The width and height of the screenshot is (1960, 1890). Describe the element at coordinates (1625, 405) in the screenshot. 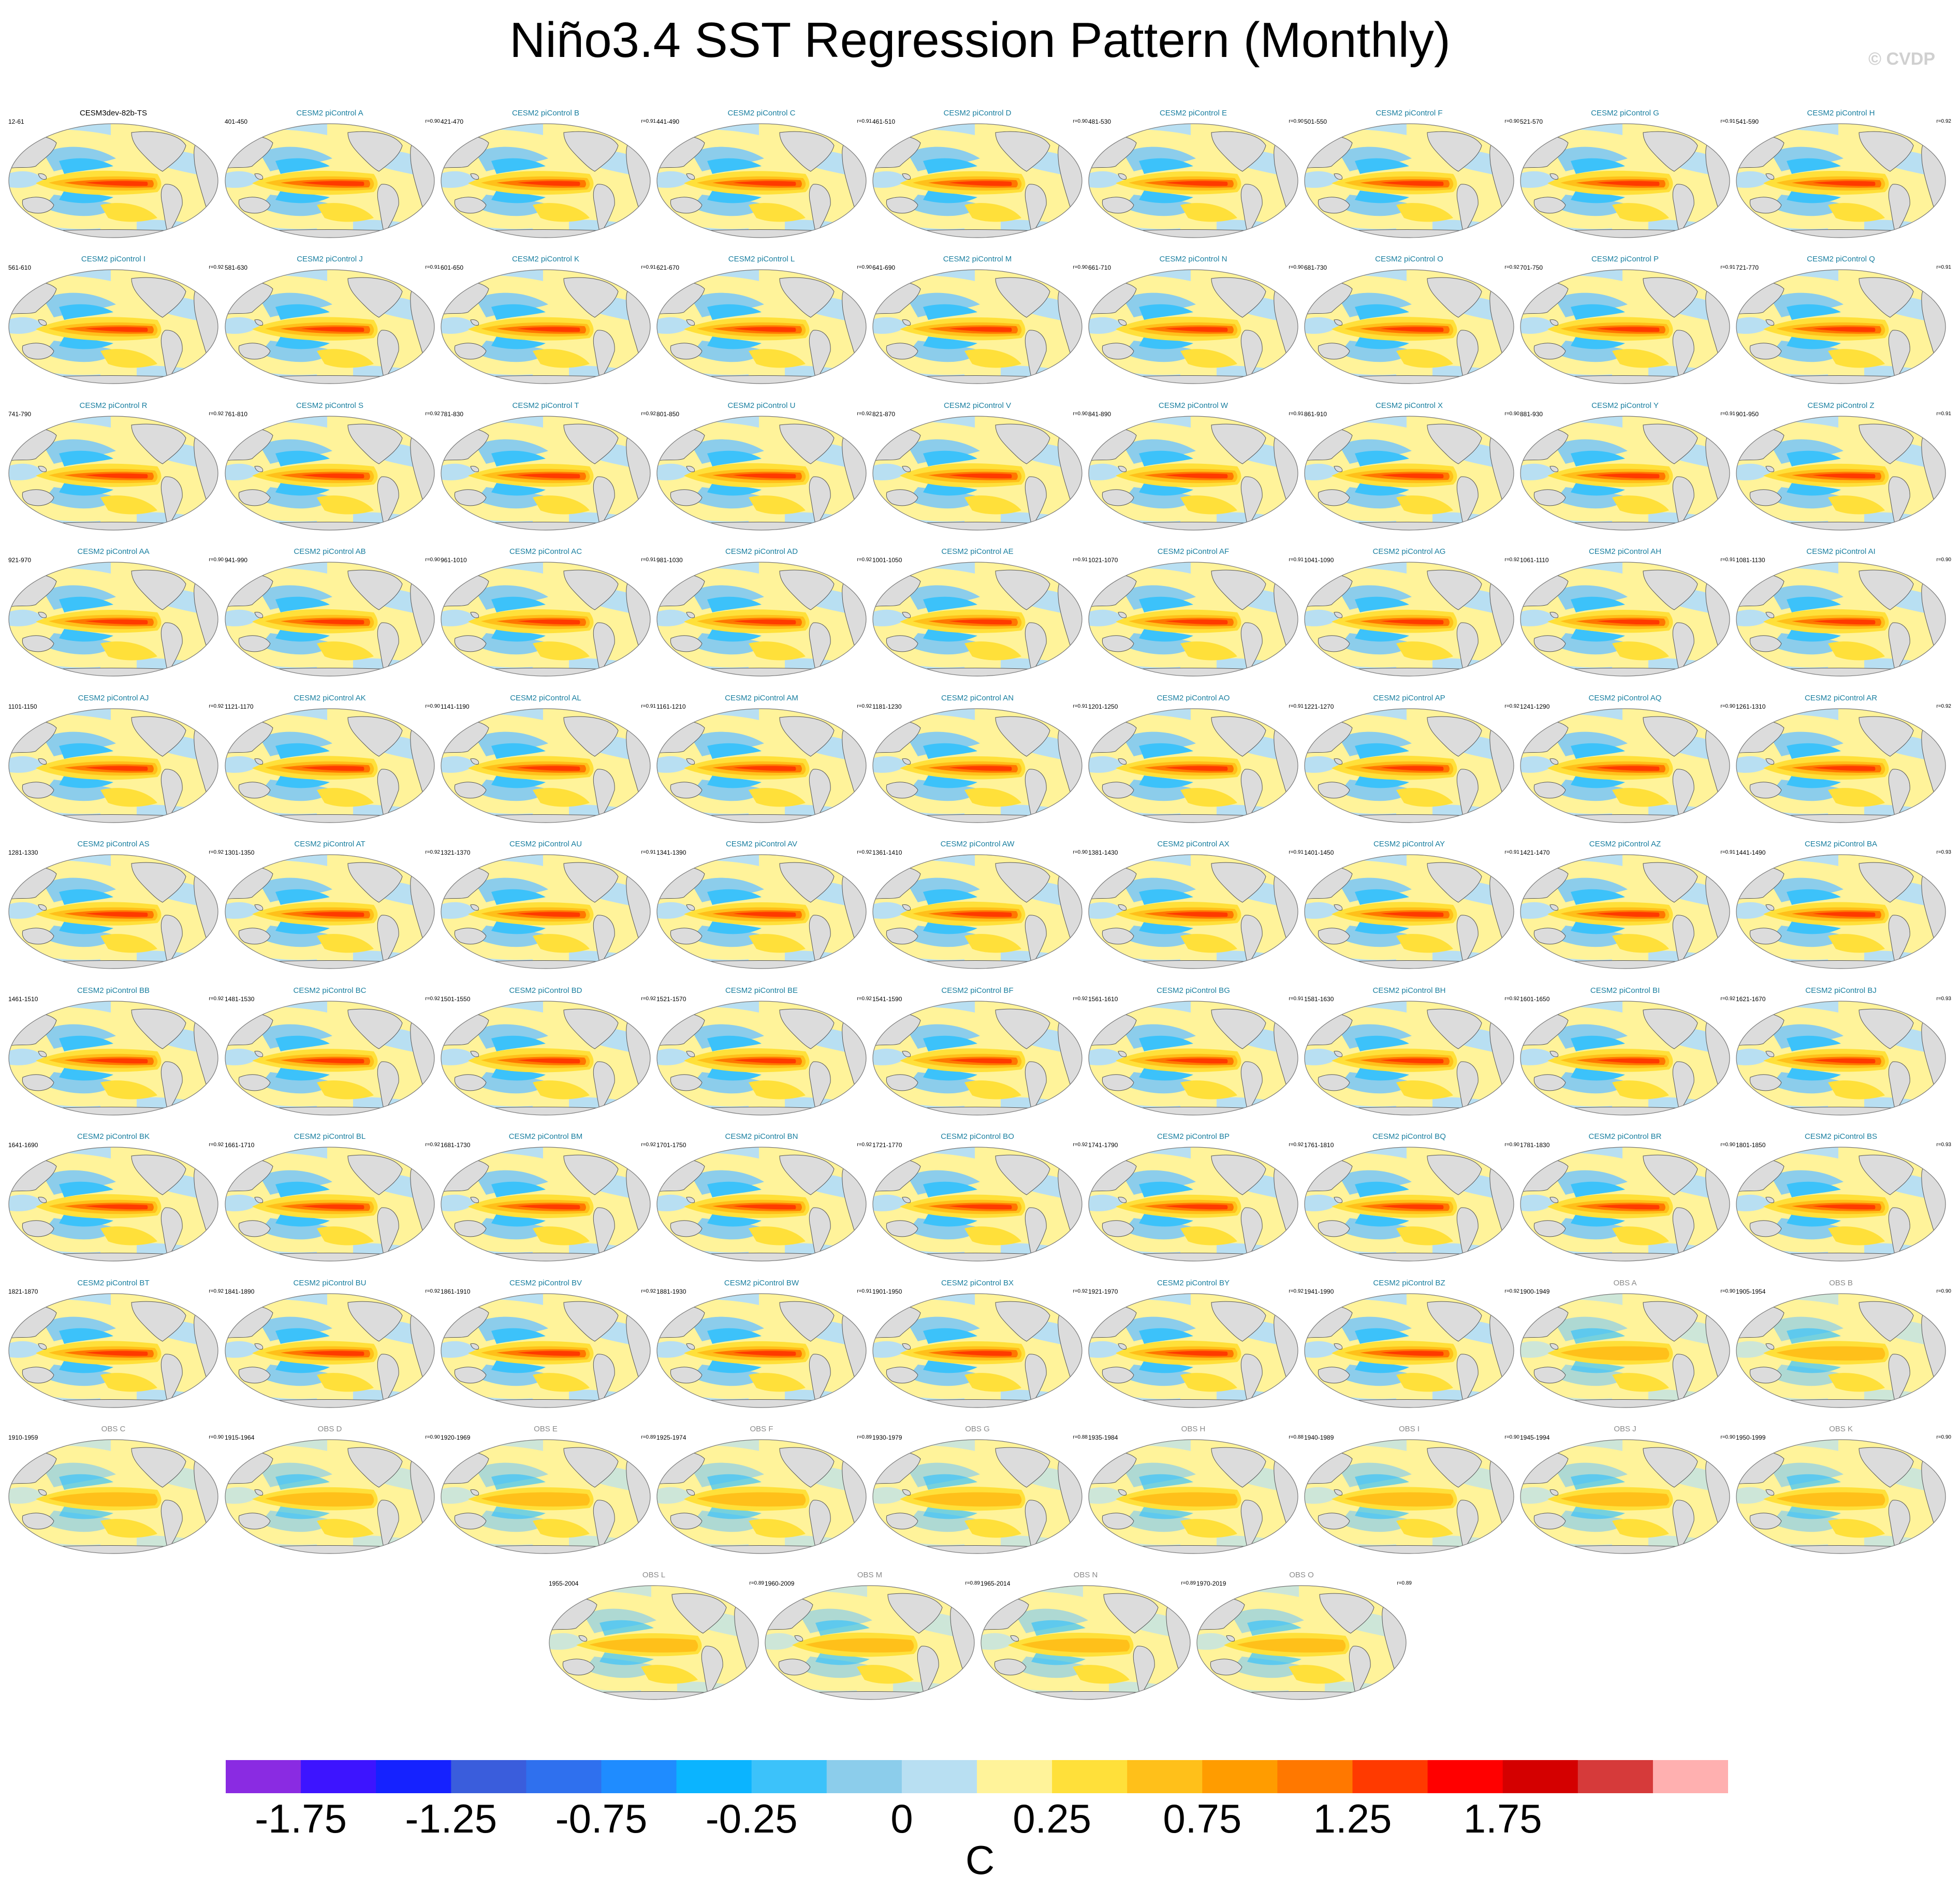

I see `panel-title: CESM2 piControl Y` at that location.